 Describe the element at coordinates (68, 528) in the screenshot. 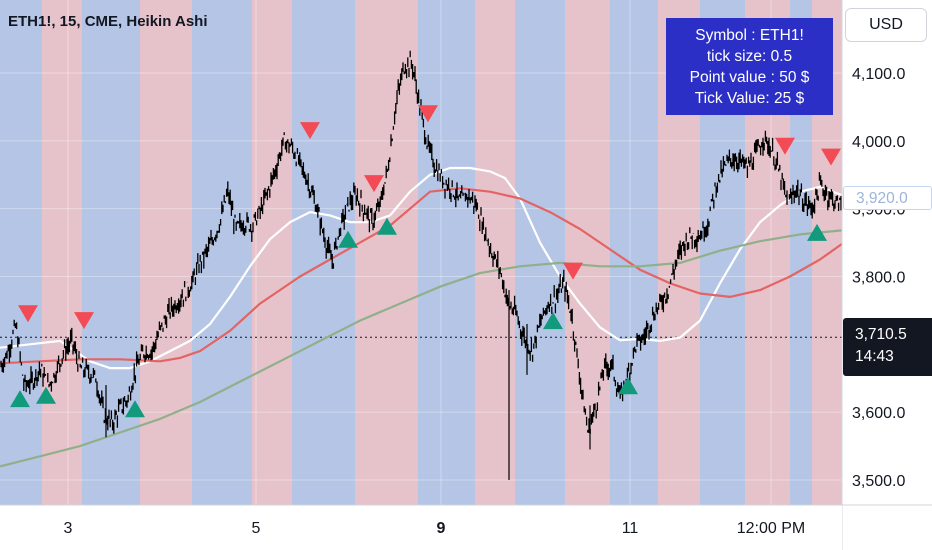

I see `time-tick-label: 3` at that location.